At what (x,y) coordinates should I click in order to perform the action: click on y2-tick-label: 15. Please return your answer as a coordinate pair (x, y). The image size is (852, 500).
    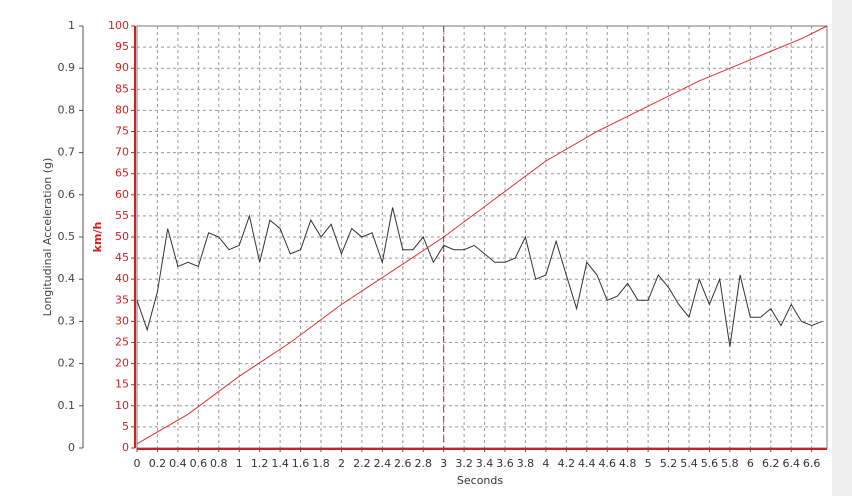
    Looking at the image, I should click on (122, 384).